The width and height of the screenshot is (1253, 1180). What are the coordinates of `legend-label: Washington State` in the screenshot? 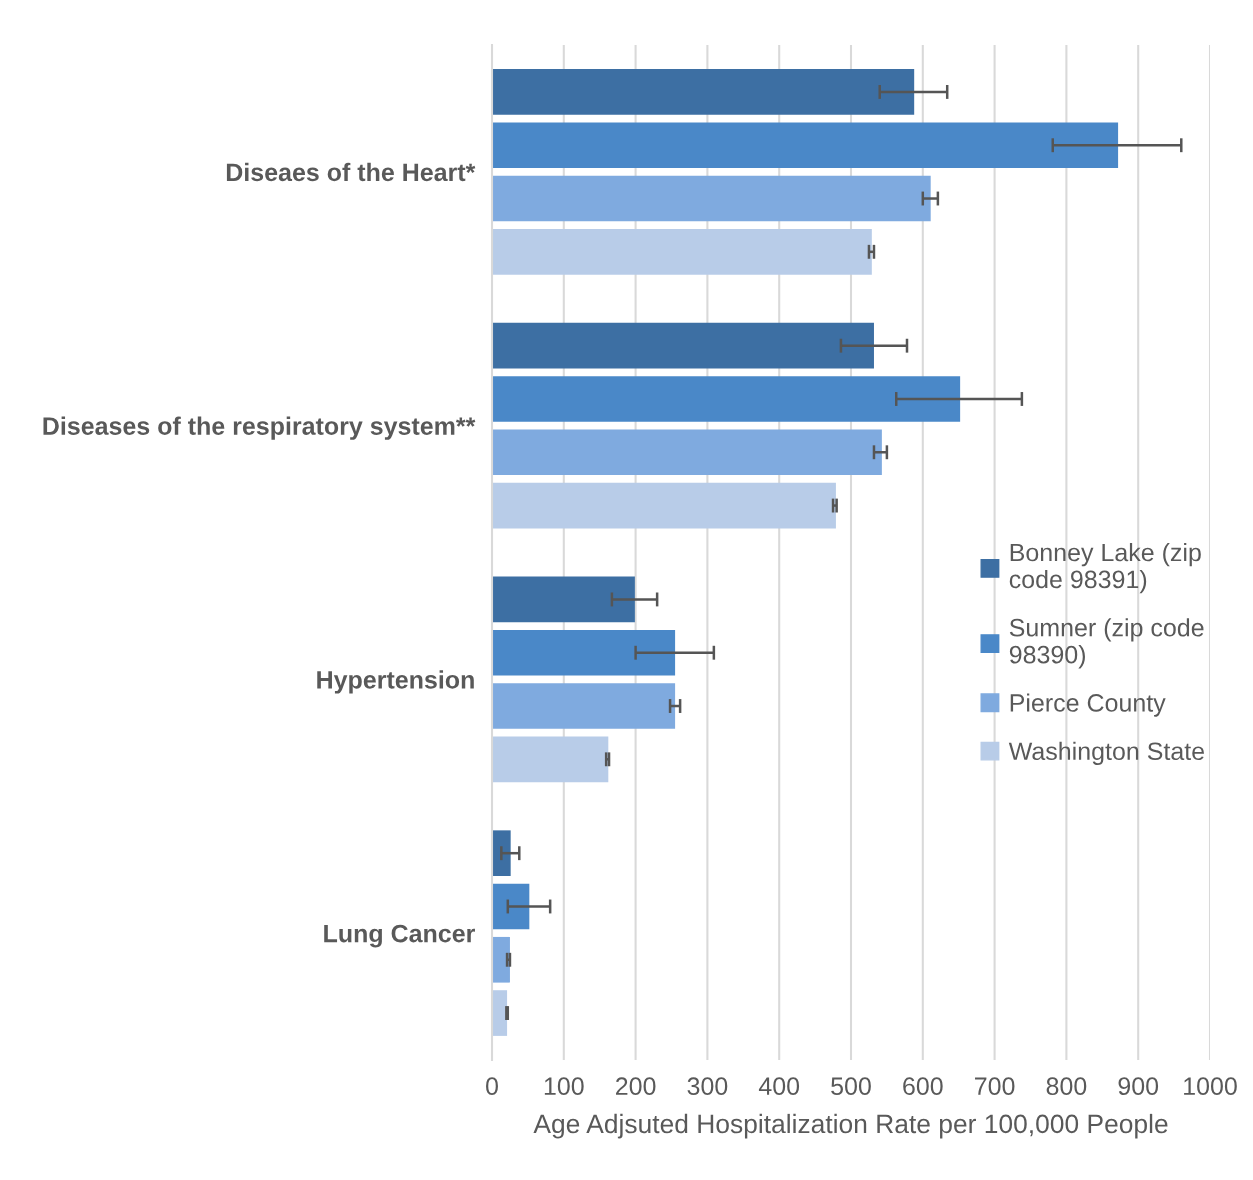 It's located at (1106, 753).